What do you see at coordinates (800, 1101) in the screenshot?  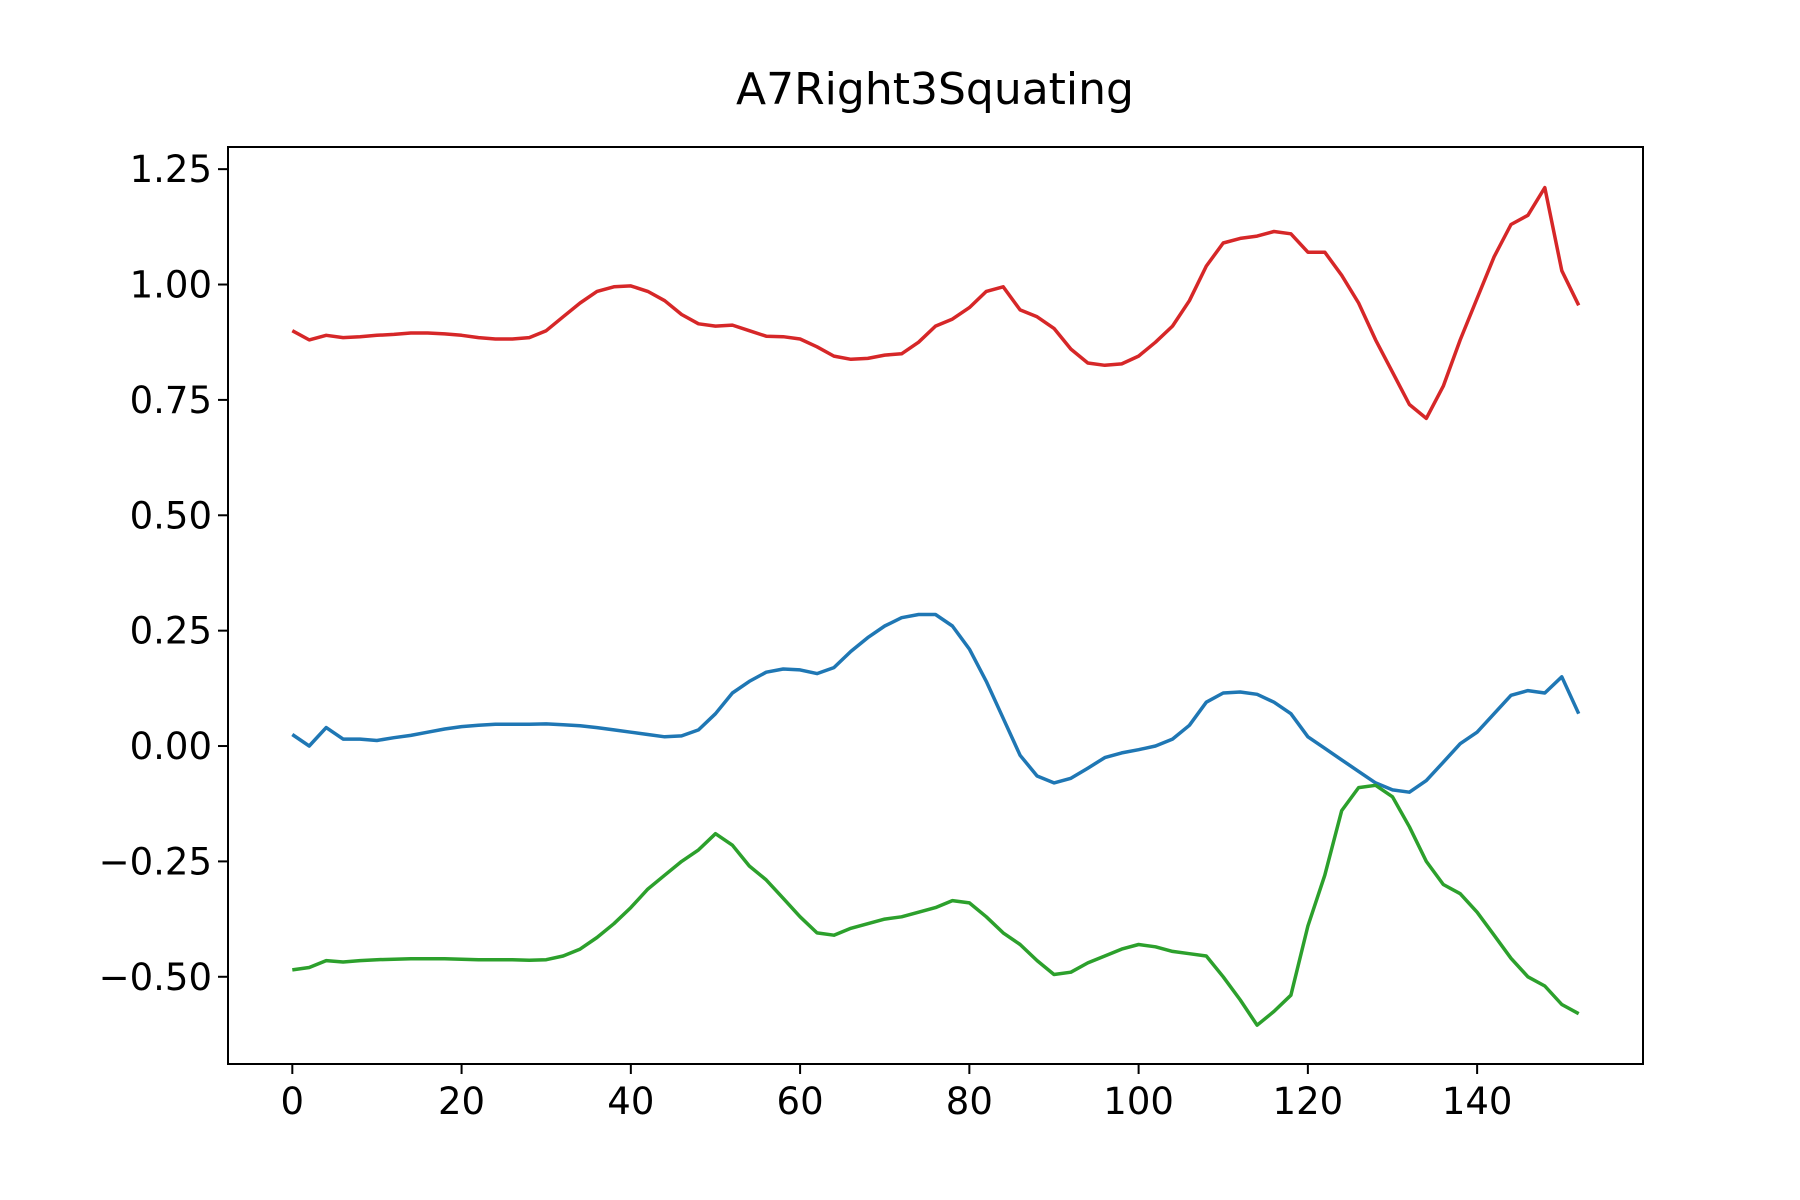 I see `x-tick-label: 60` at bounding box center [800, 1101].